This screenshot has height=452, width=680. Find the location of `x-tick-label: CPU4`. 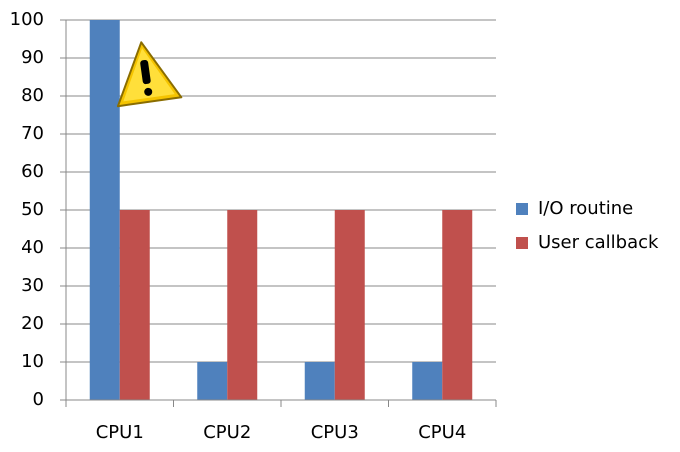

x-tick-label: CPU4 is located at coordinates (442, 432).